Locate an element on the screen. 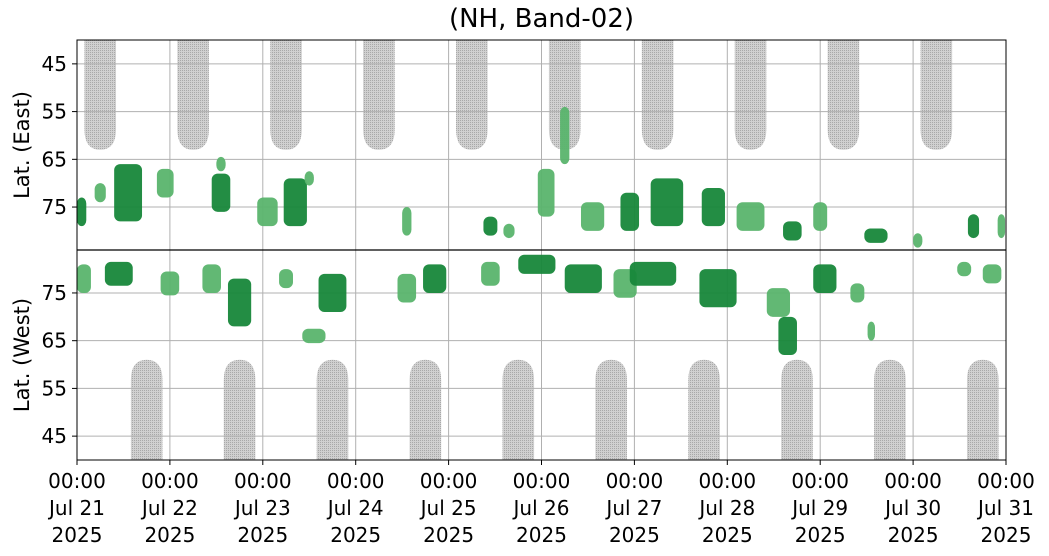 The width and height of the screenshot is (1049, 556). y-tick-label-west-2: 55 is located at coordinates (54, 388).